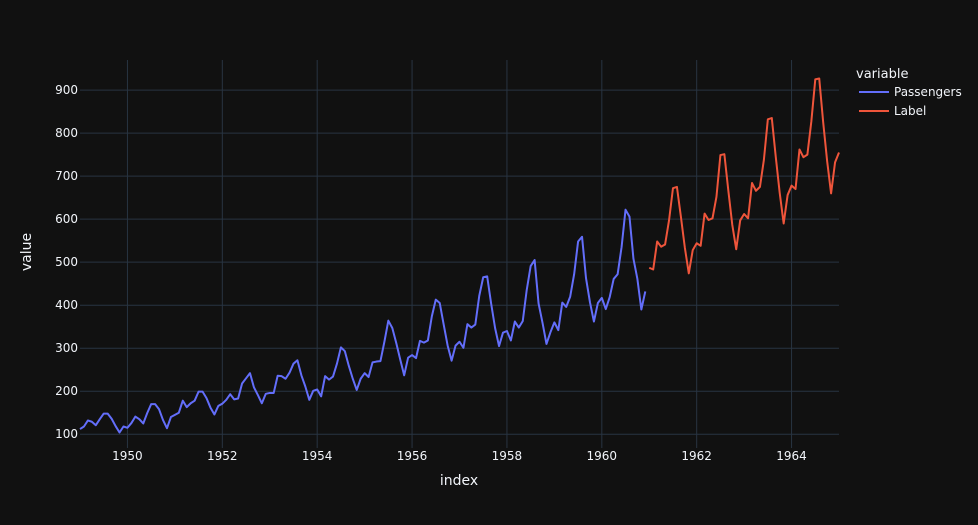 The width and height of the screenshot is (978, 525). I want to click on y-tick-label: 100, so click(66, 434).